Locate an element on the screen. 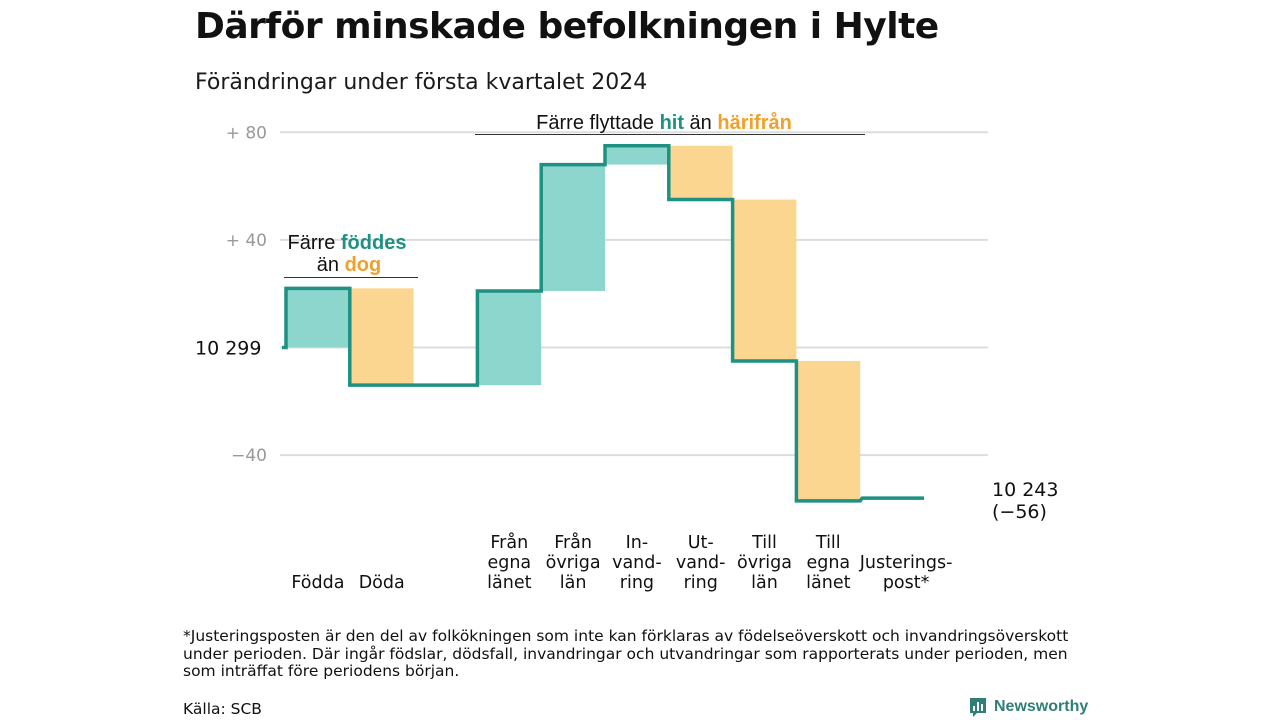  annotation-births-deaths: än dog is located at coordinates (349, 265).